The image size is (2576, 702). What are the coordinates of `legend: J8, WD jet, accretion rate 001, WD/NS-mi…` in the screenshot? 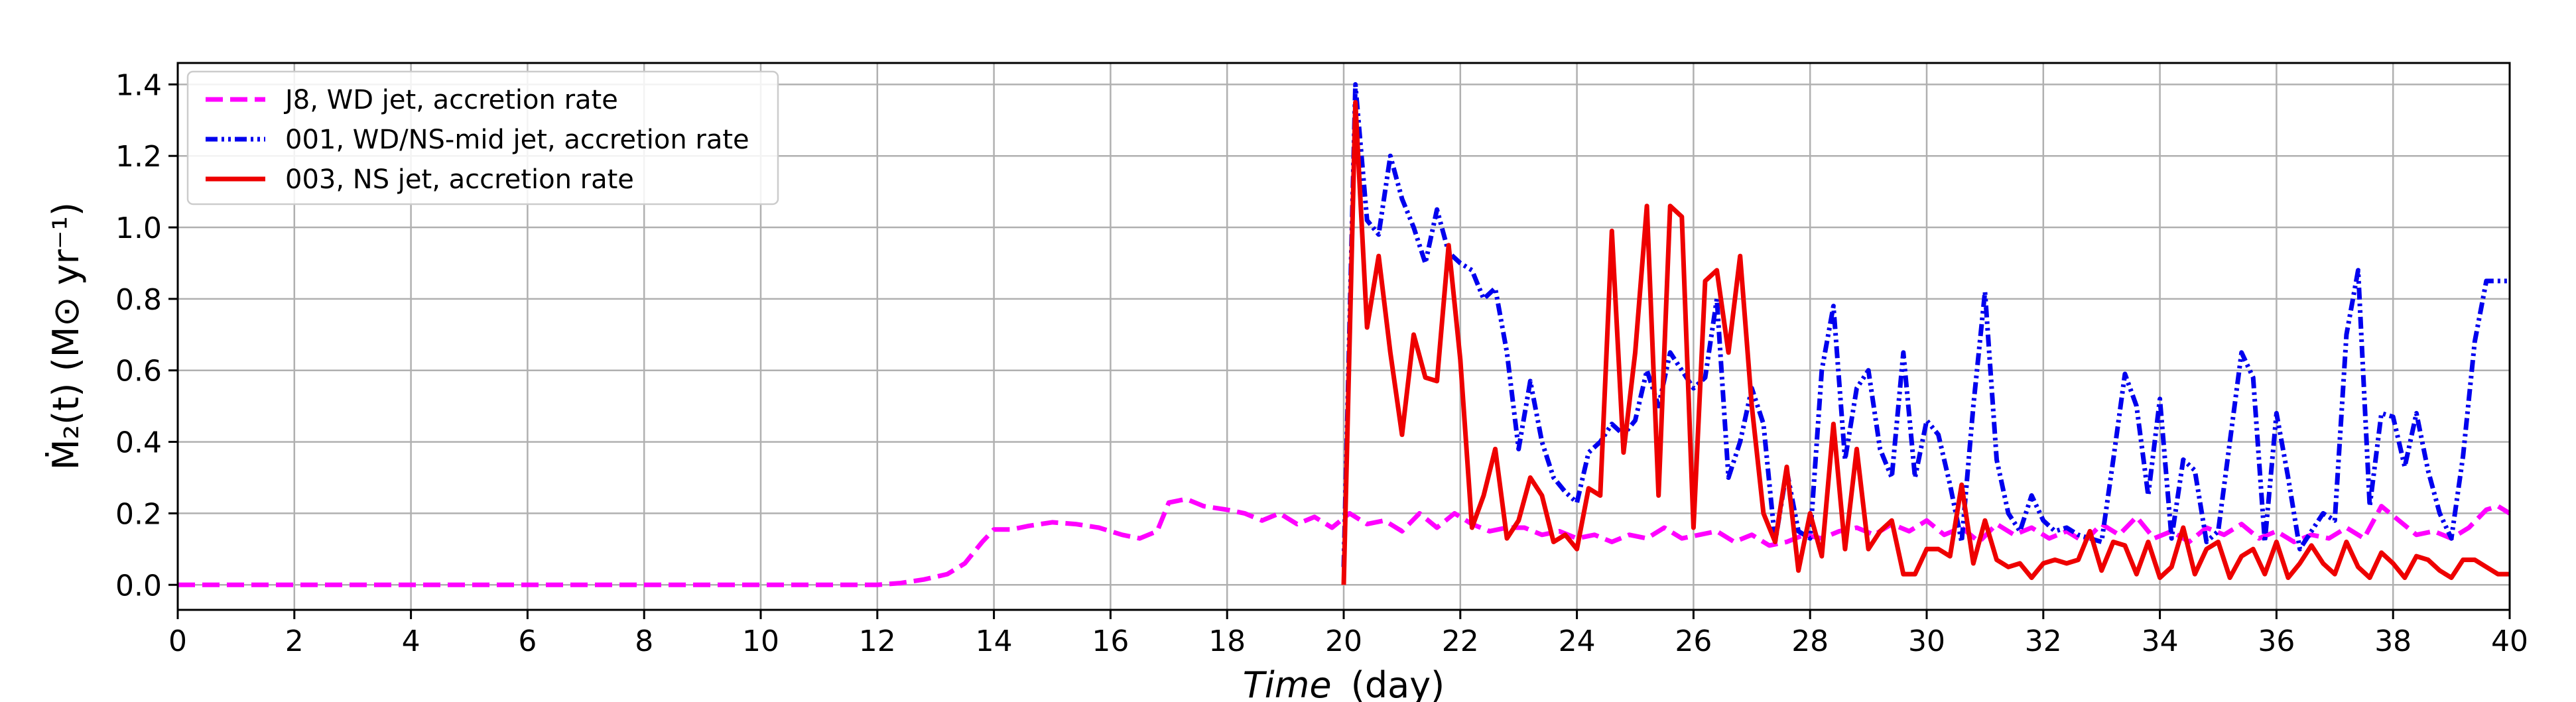 It's located at (483, 138).